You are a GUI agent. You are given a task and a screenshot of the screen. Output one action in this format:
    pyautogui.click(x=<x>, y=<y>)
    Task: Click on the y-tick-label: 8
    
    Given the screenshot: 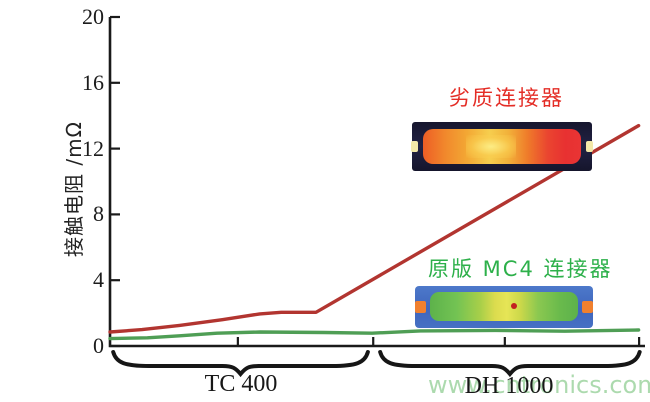 What is the action you would take?
    pyautogui.click(x=98, y=214)
    